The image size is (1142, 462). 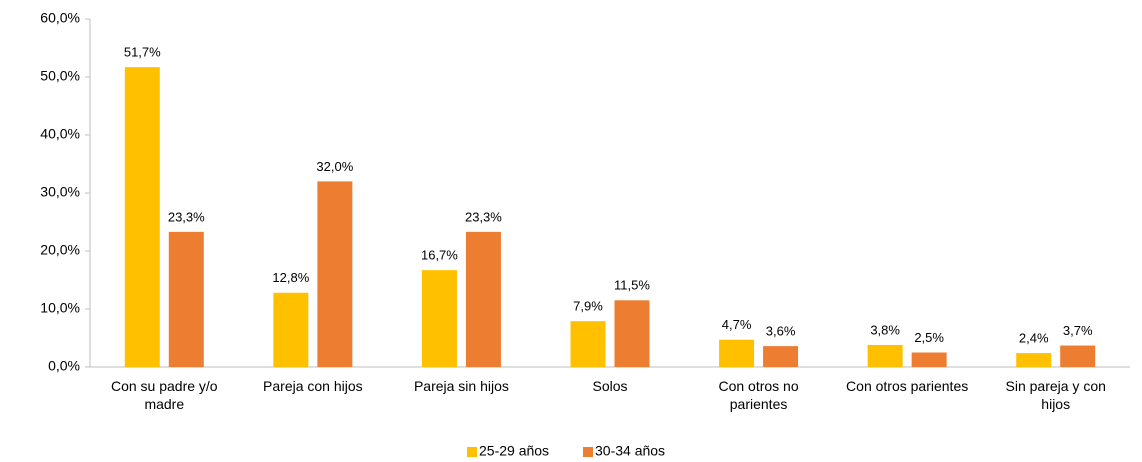 What do you see at coordinates (907, 386) in the screenshot?
I see `x-tick-label: Con otros parientes` at bounding box center [907, 386].